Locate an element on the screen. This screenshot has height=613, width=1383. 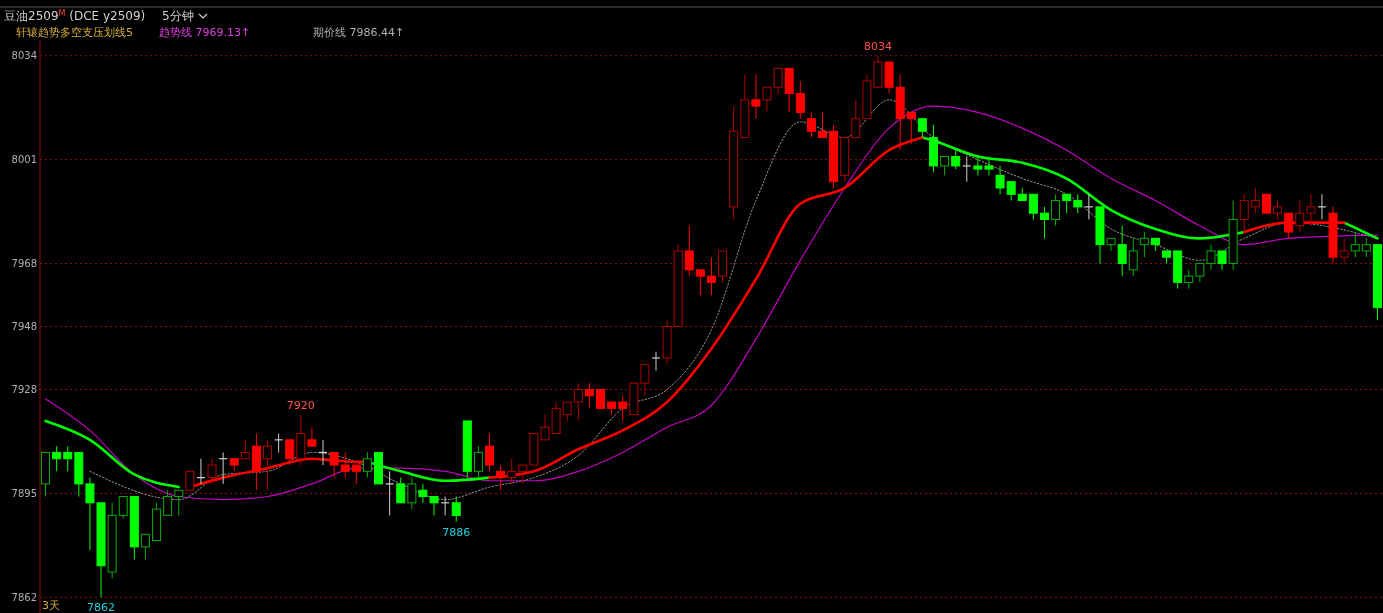
text: 趋势线 7969.13↑ is located at coordinates (205, 32).